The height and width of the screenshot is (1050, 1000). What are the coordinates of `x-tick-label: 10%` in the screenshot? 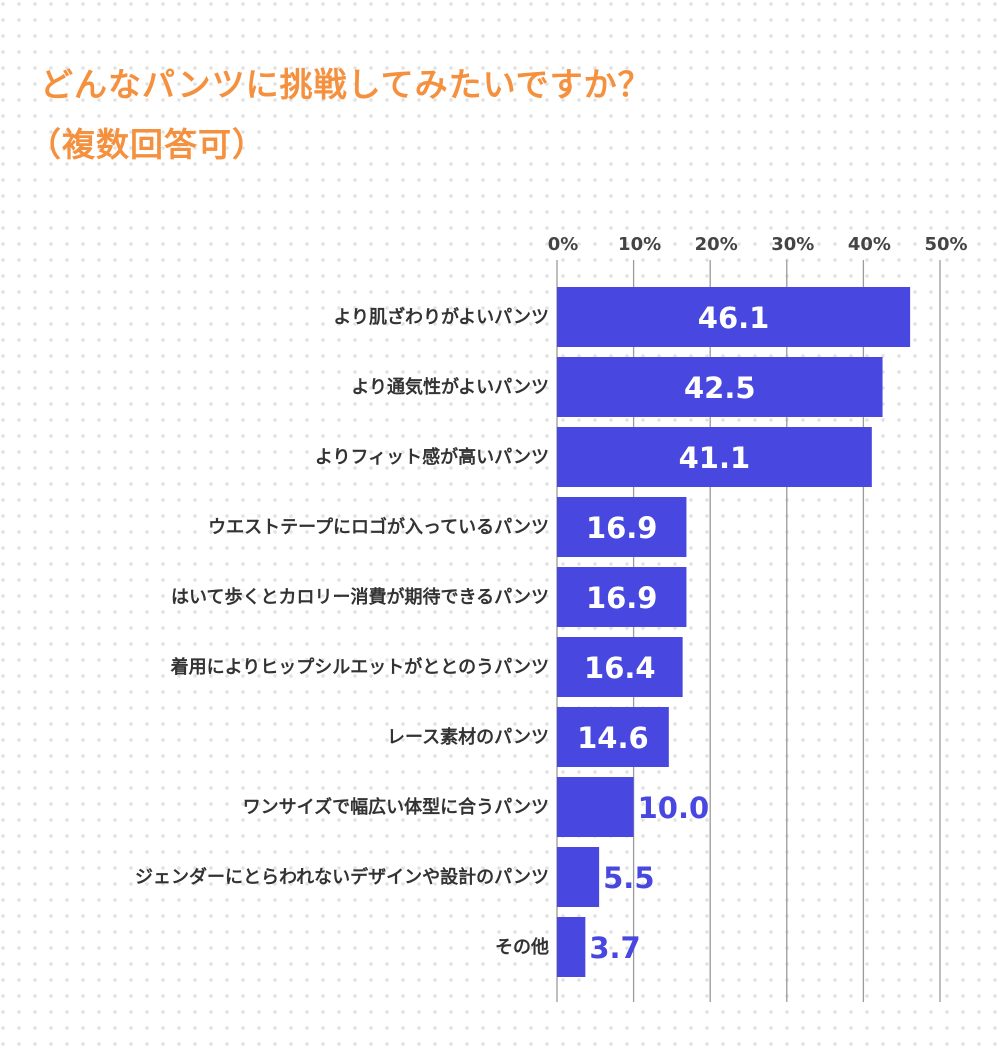 It's located at (639, 244).